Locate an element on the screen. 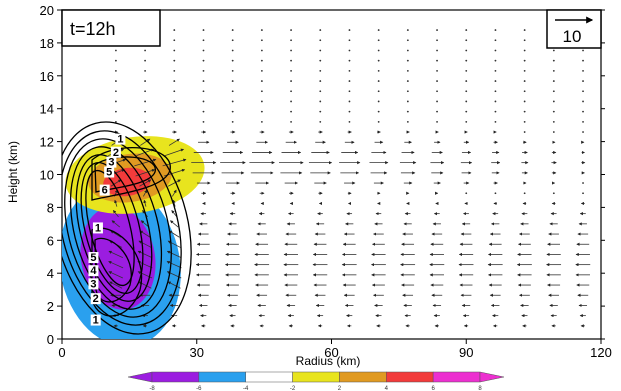 The height and width of the screenshot is (391, 621). y-tick-label: 16 is located at coordinates (47, 76).